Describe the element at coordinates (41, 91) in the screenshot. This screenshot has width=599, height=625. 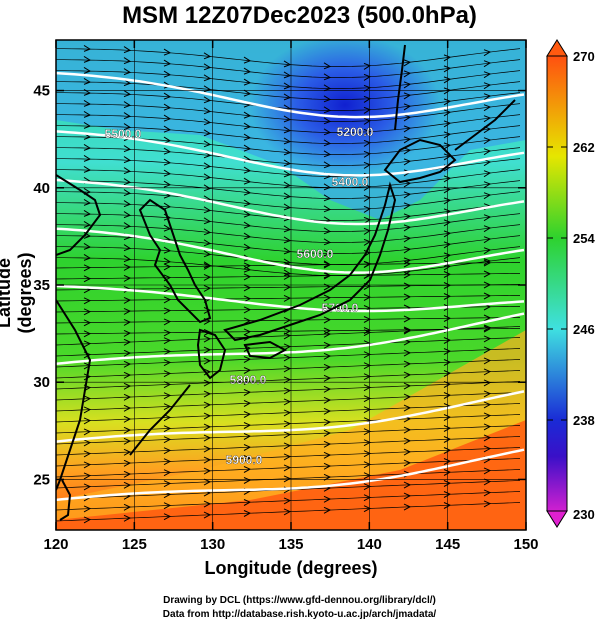
I see `y-tick-label: 45` at that location.